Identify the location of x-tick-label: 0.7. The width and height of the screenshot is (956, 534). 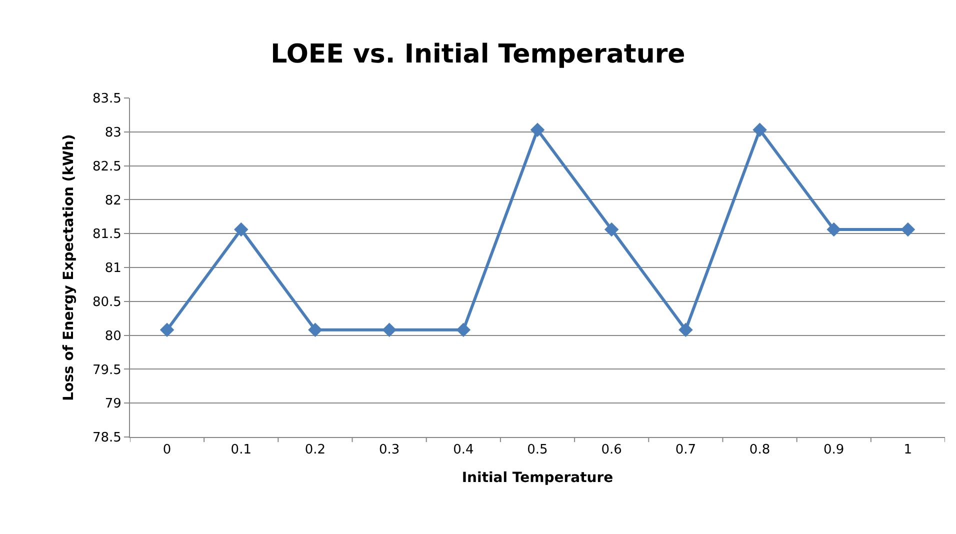
(685, 450).